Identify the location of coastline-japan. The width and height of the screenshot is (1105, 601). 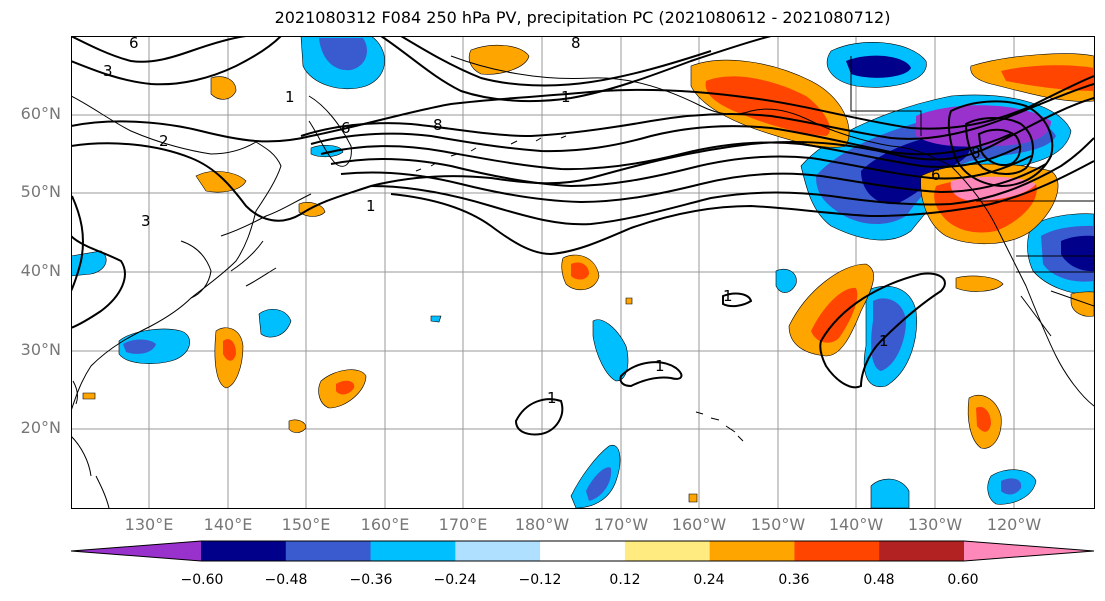
(266, 240).